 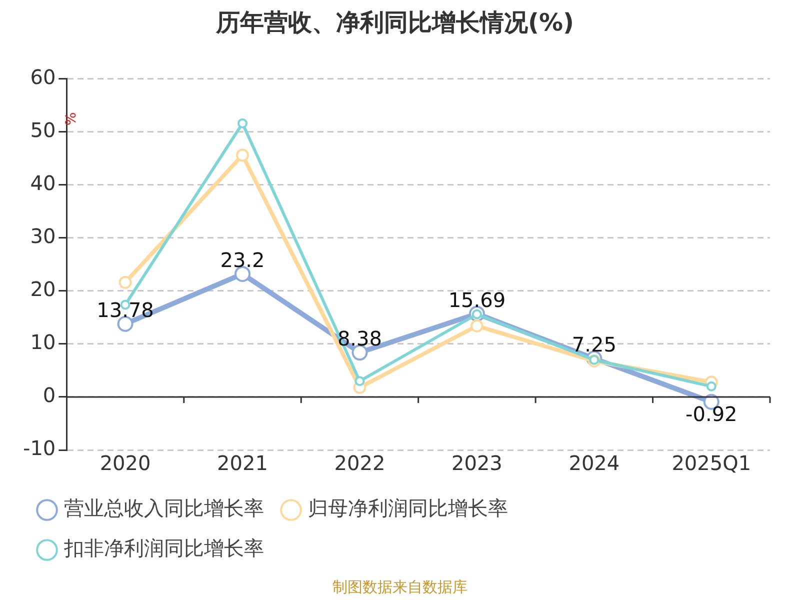 I want to click on x-tick-label: 2024, so click(x=594, y=463).